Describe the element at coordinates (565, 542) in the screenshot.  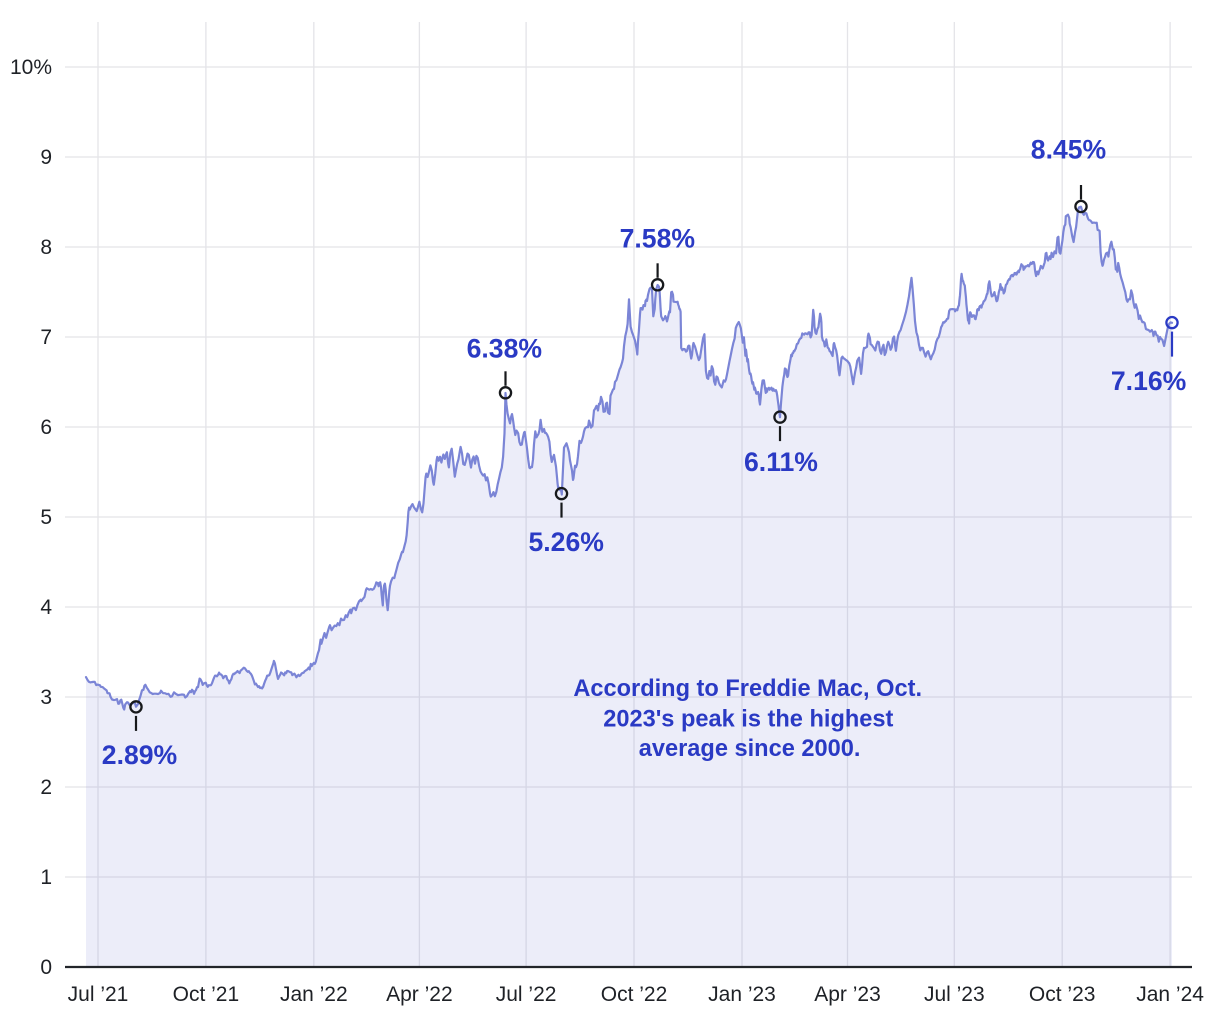
I see `svg-text: 5.26%` at that location.